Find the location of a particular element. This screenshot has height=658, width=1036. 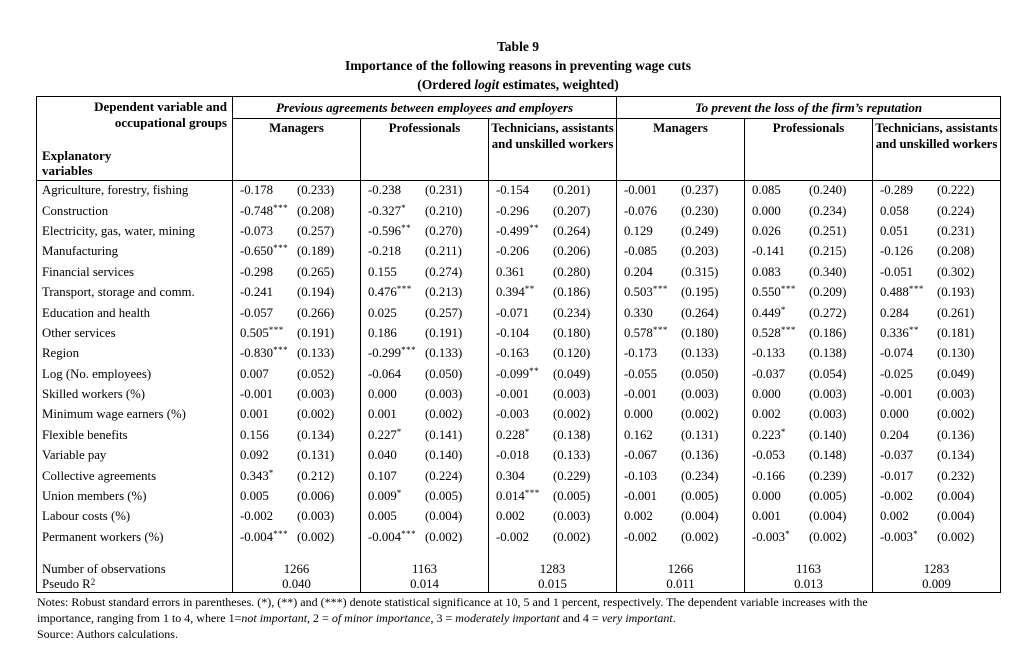

estimate-cell: -0.085 (0.203) is located at coordinates (680, 252).